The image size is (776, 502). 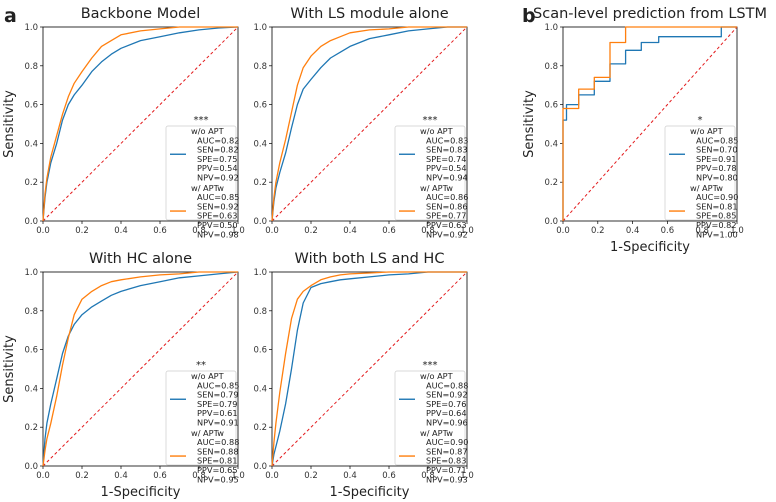 I want to click on legend-stat: SEN=0.70, so click(x=717, y=150).